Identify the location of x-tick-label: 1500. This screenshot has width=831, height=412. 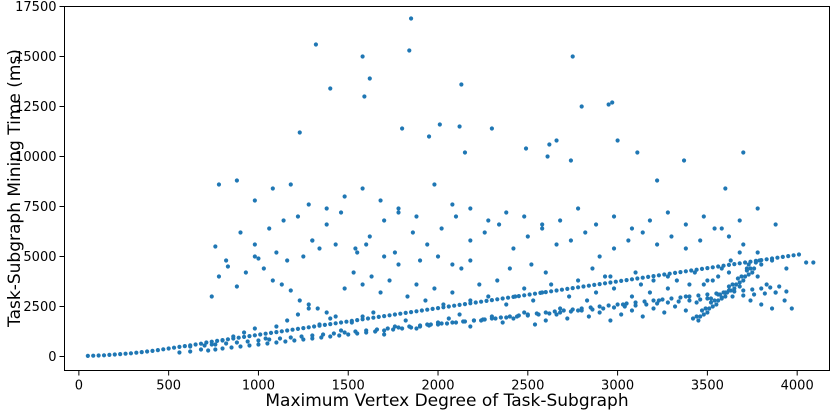
(348, 386).